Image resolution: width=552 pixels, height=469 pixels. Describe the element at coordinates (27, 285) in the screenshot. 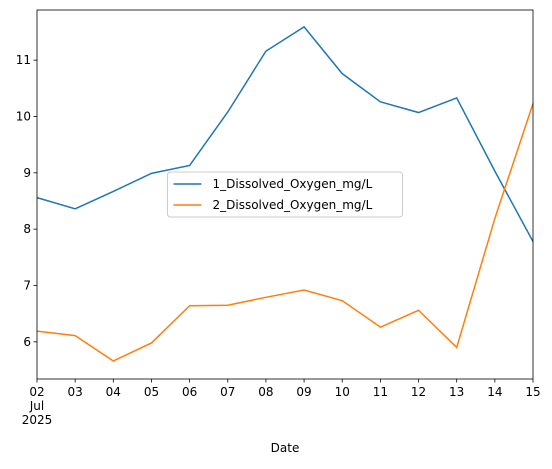

I see `y-tick-label: 7` at that location.